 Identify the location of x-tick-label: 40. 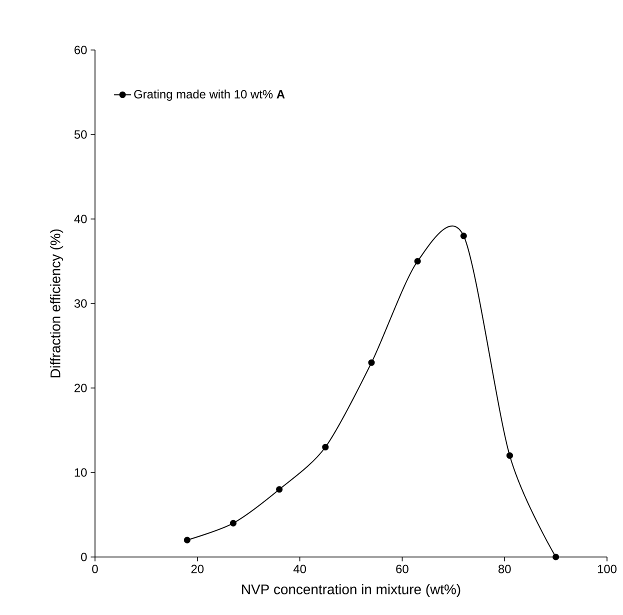
(299, 569).